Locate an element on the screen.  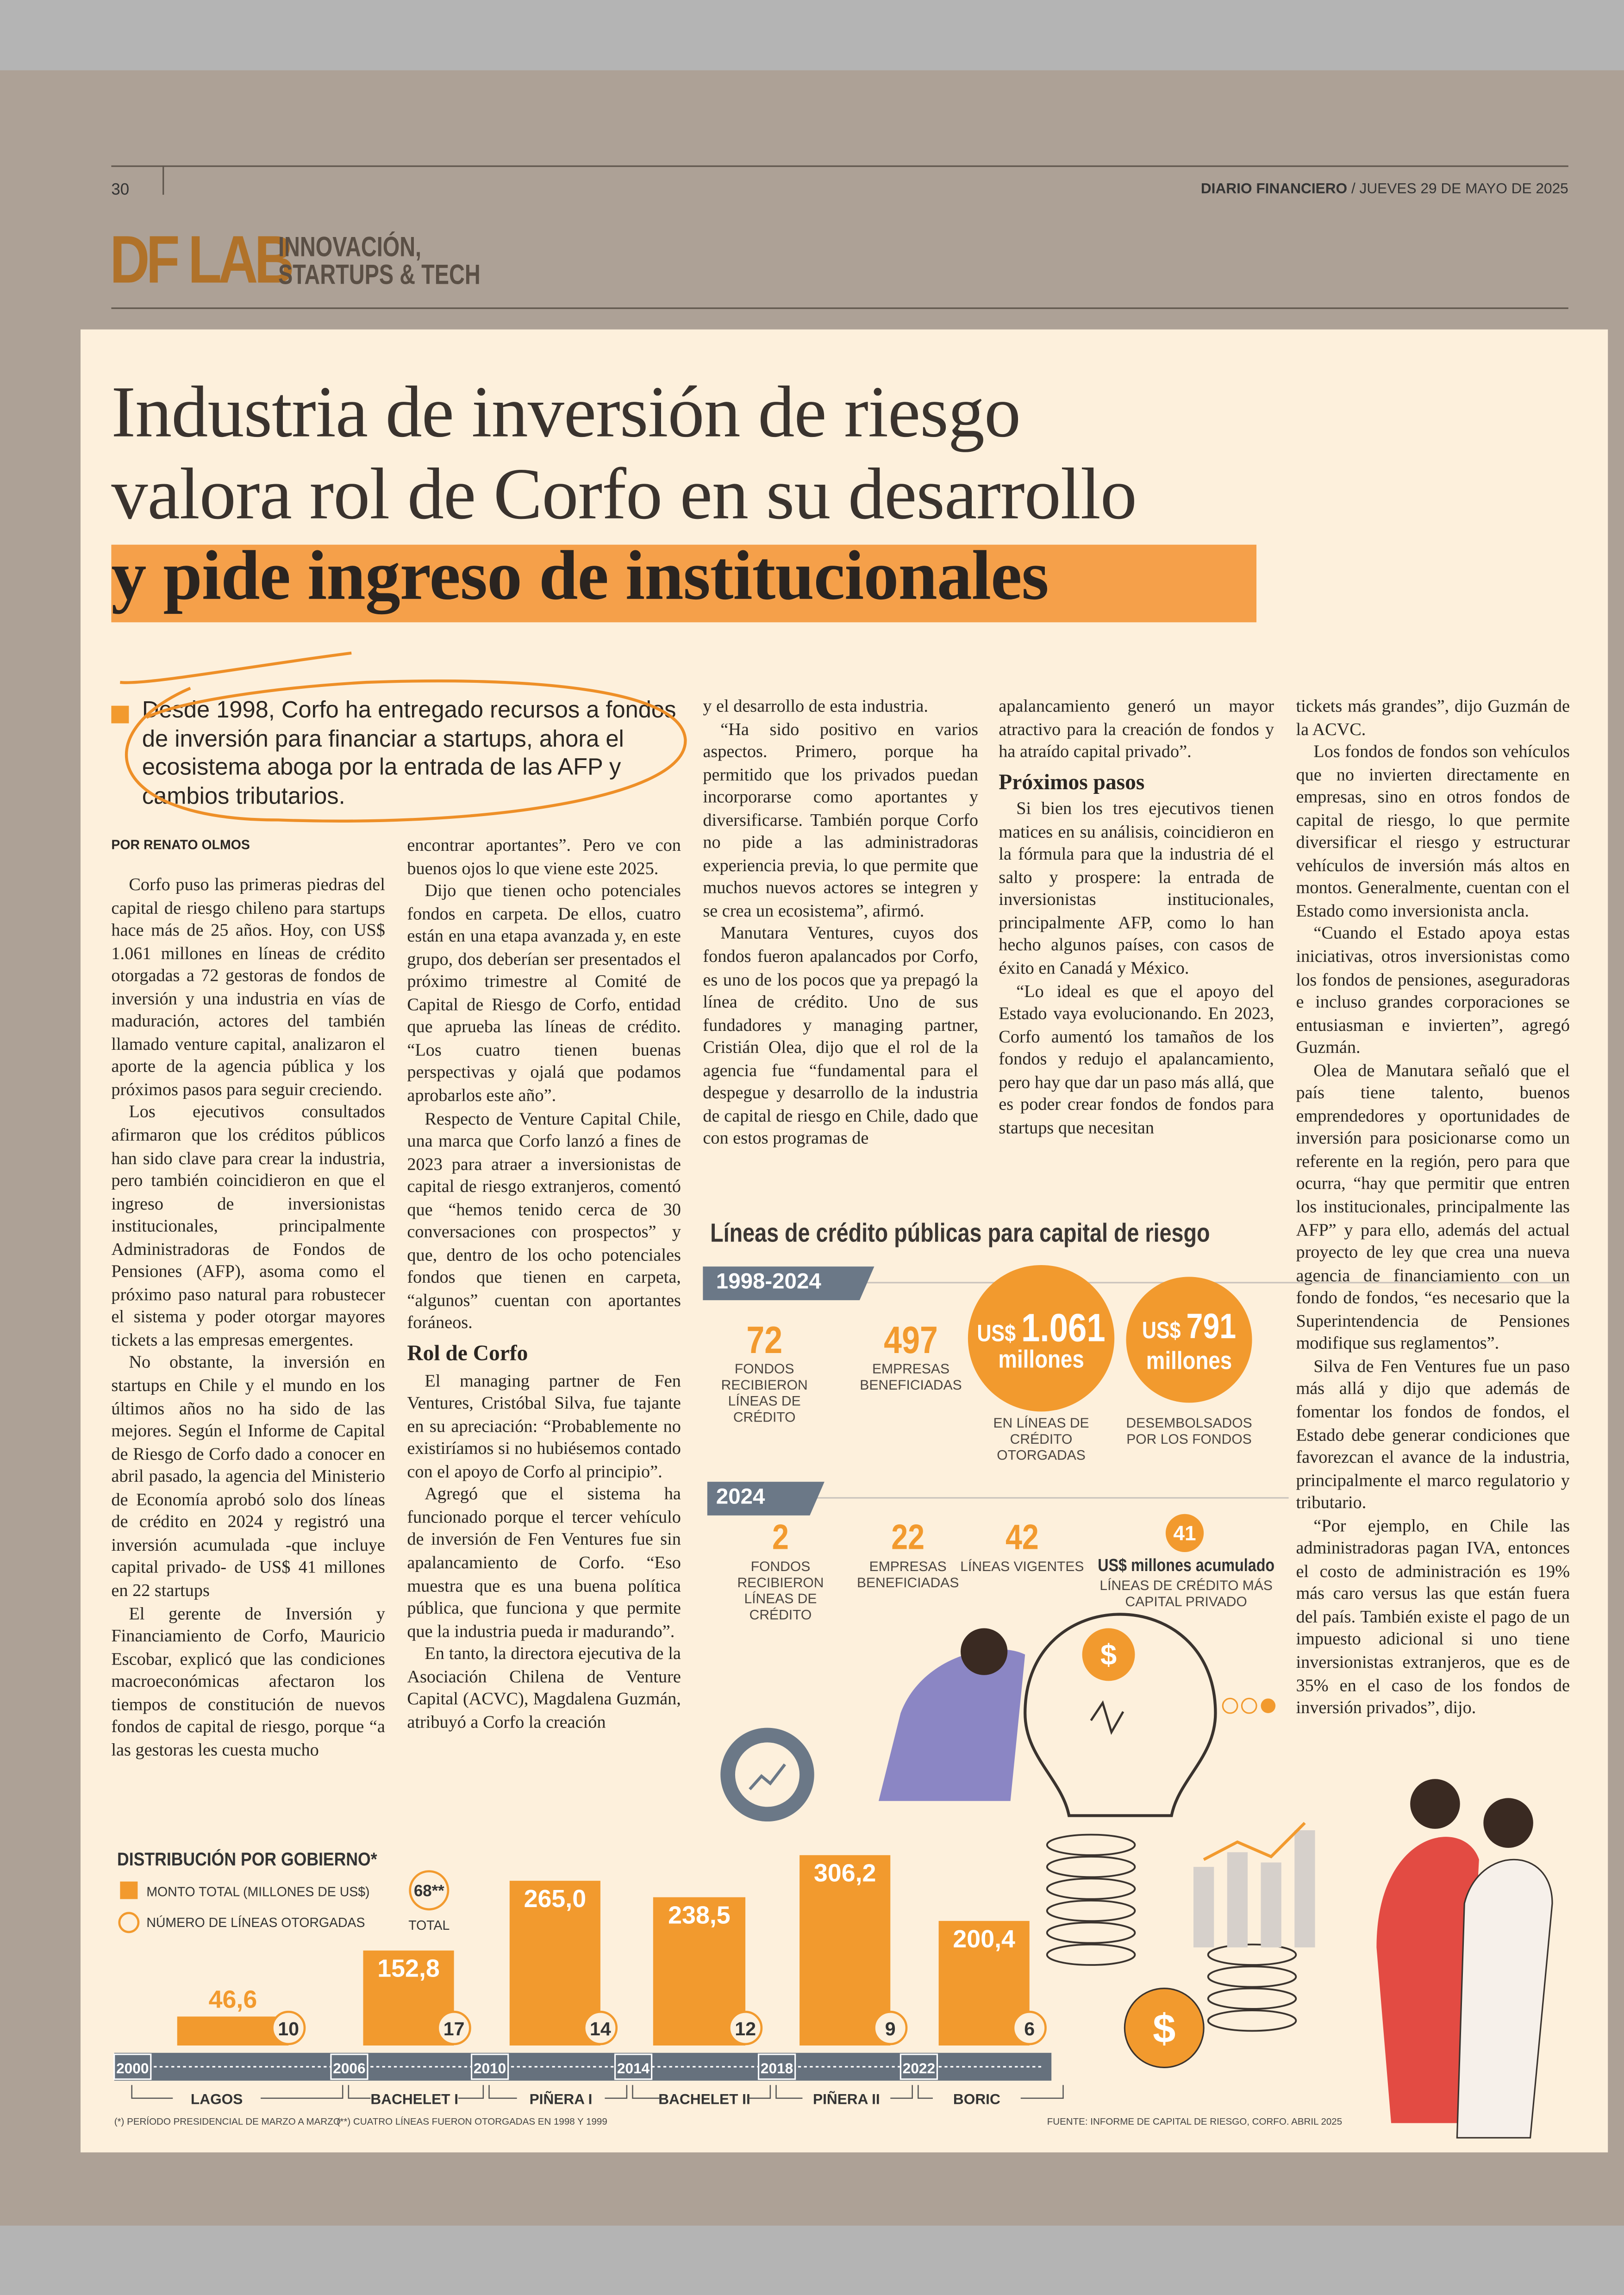
period-label: 1998-2024 is located at coordinates (768, 1282).